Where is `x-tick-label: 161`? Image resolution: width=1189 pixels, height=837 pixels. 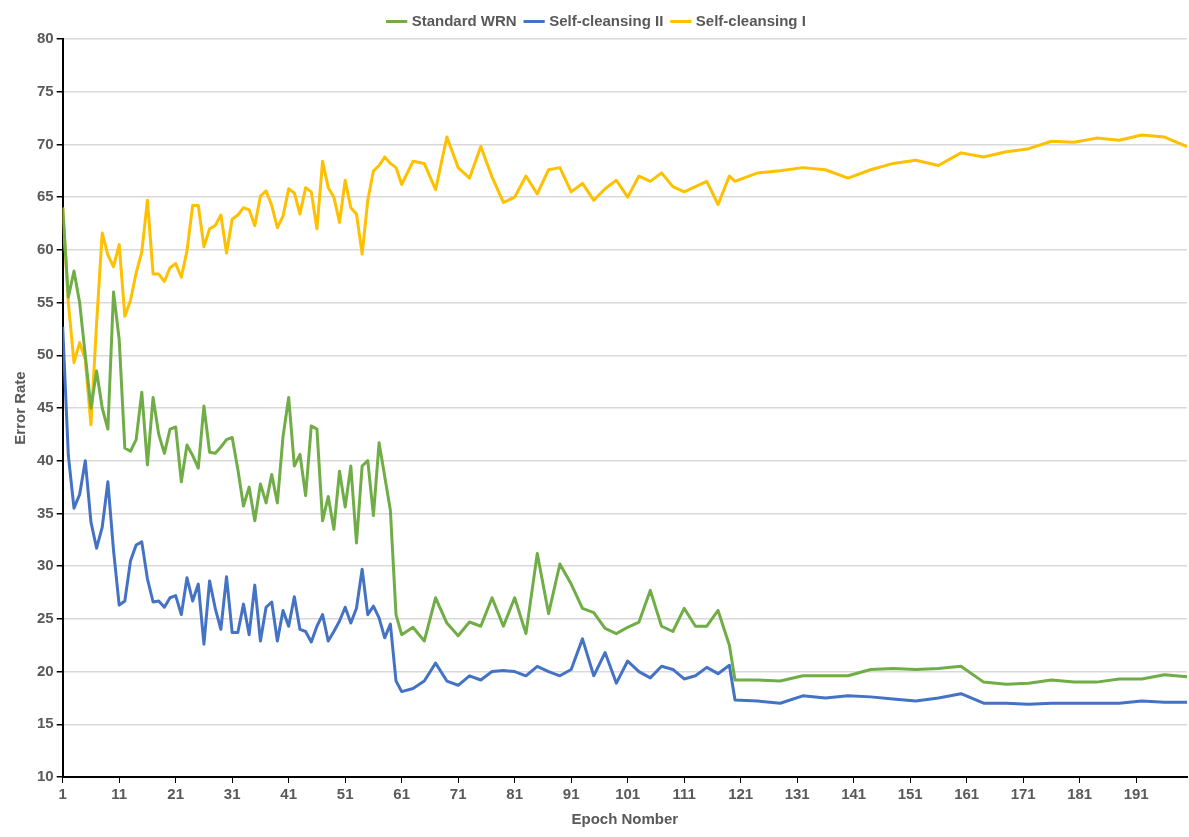
x-tick-label: 161 is located at coordinates (967, 794).